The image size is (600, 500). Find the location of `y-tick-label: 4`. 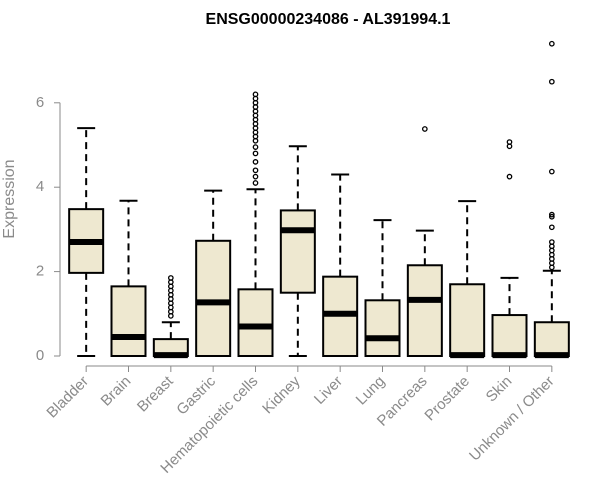

y-tick-label: 4 is located at coordinates (40, 186).